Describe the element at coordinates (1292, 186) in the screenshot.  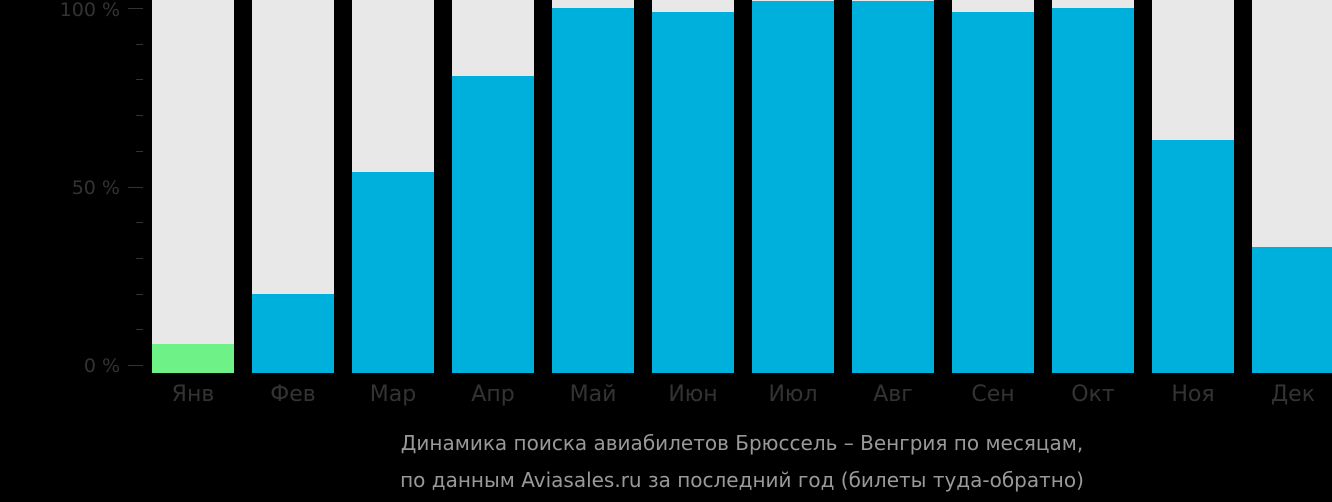
I see `bar-Дек` at that location.